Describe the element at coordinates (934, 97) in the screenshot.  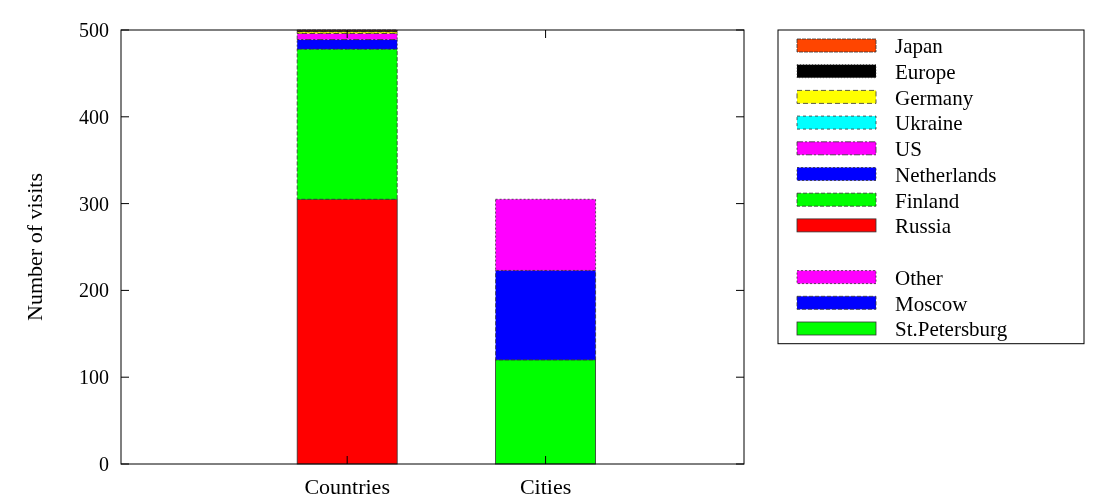
I see `legend-label: Germany` at that location.